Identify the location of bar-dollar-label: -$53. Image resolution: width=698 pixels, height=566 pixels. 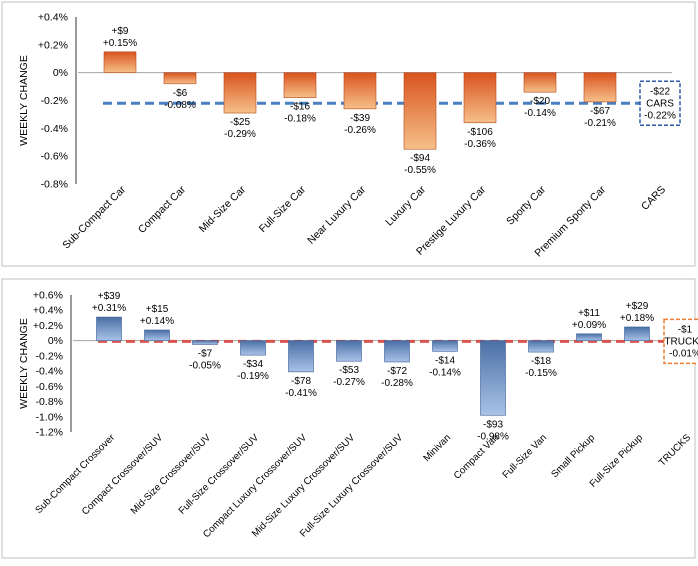
(349, 370).